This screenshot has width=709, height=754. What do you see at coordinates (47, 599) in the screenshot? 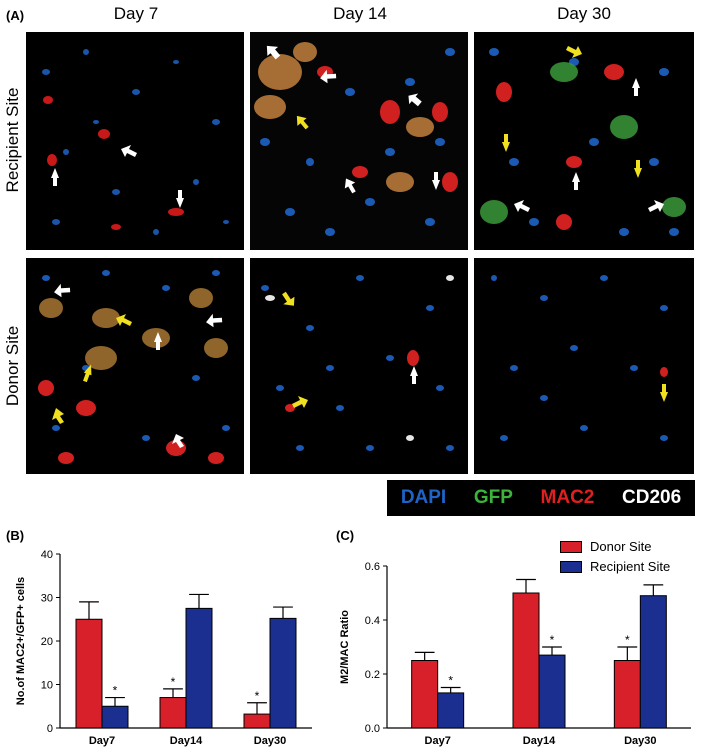
I see `y-tick-label: 30` at bounding box center [47, 599].